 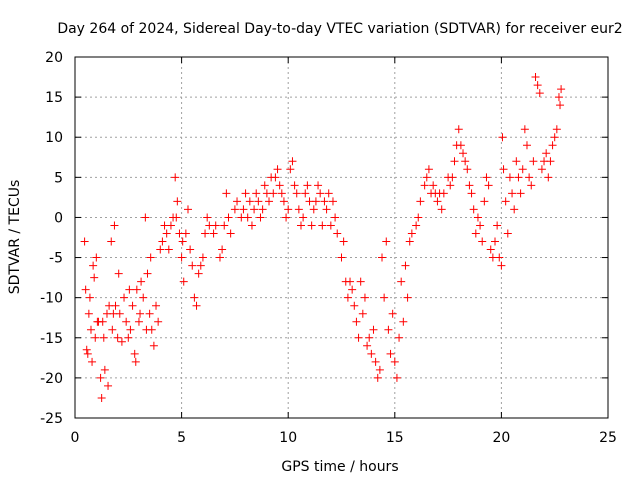 I want to click on x-tick-label: 25, so click(x=608, y=438).